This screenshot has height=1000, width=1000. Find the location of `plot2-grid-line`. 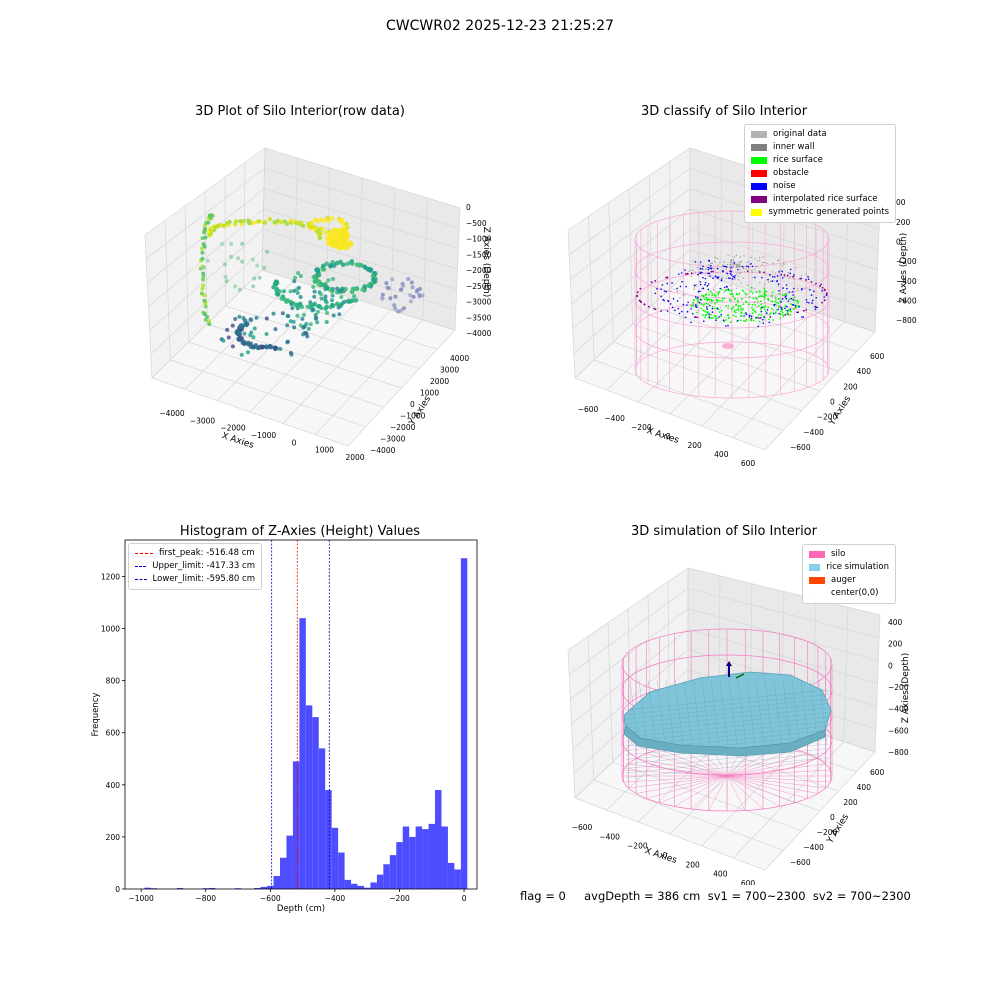

plot2-grid-line is located at coordinates (763, 319).